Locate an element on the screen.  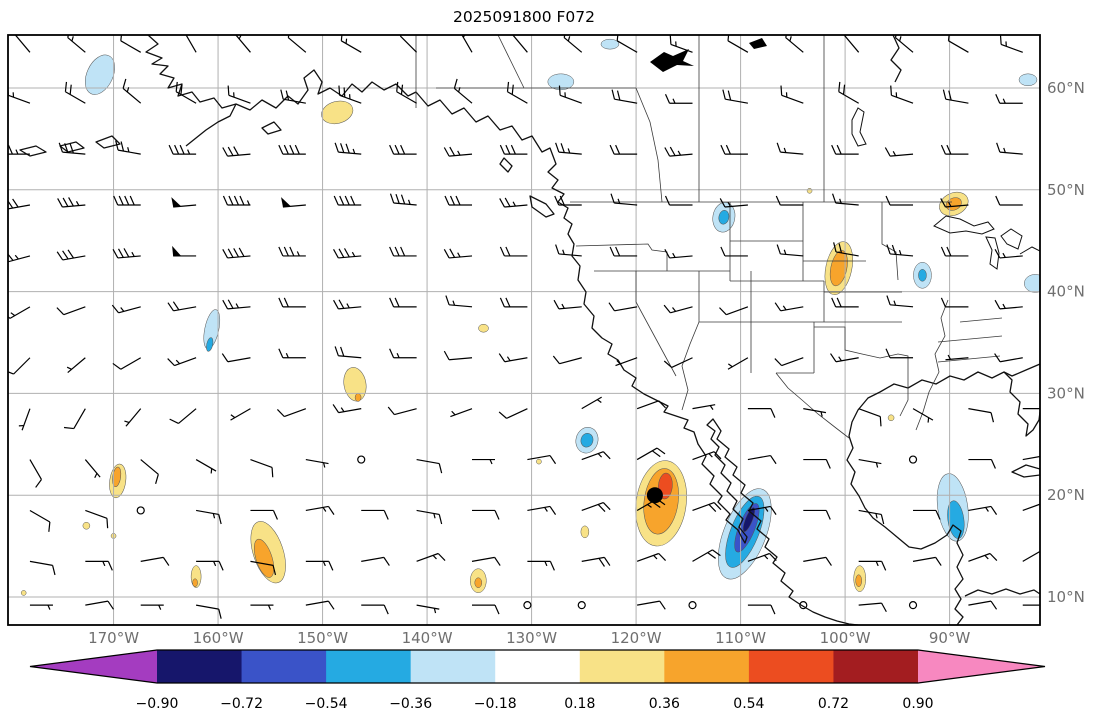
lake-filled is located at coordinates (758, 43).